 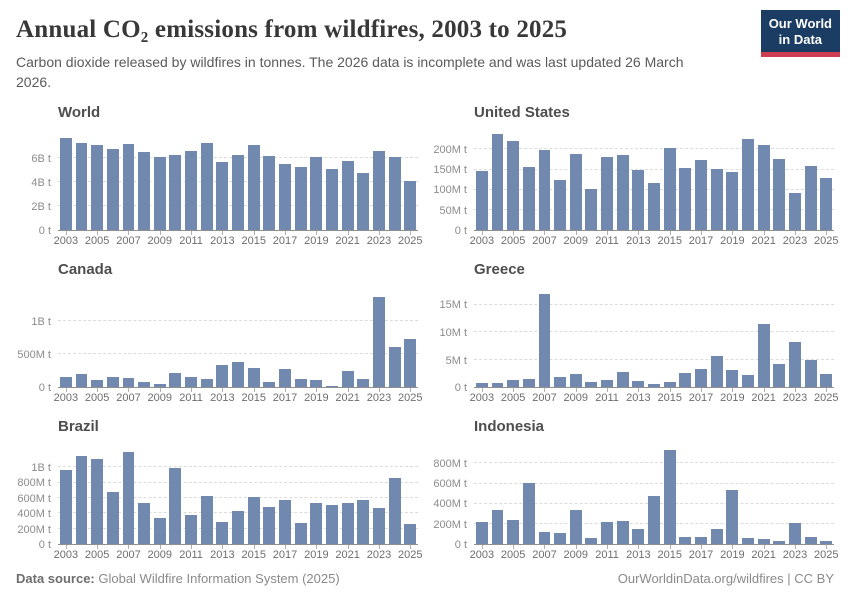 What do you see at coordinates (175, 506) in the screenshot?
I see `bar-brazil-2010` at bounding box center [175, 506].